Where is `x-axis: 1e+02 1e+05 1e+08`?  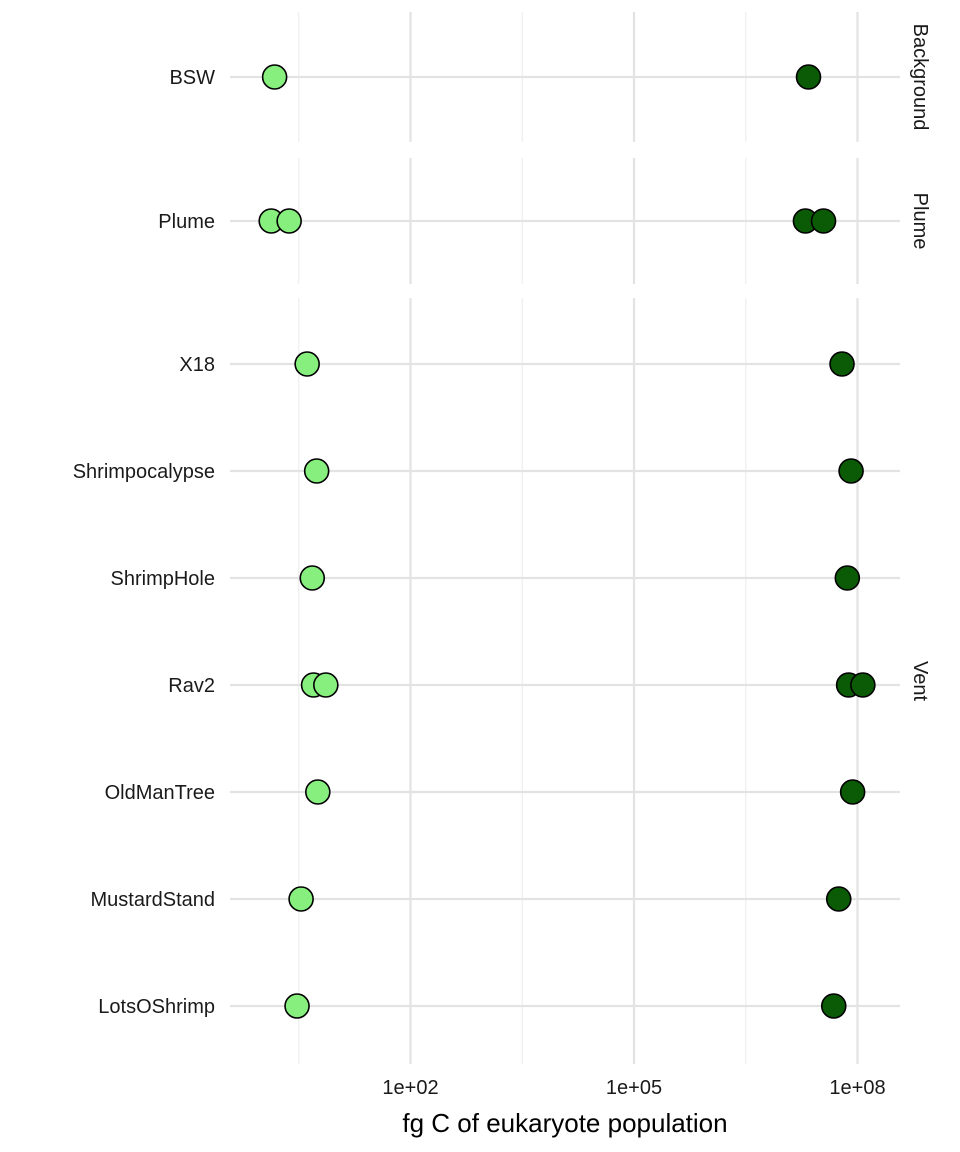 x-axis: 1e+02 1e+05 1e+08 is located at coordinates (633, 1088).